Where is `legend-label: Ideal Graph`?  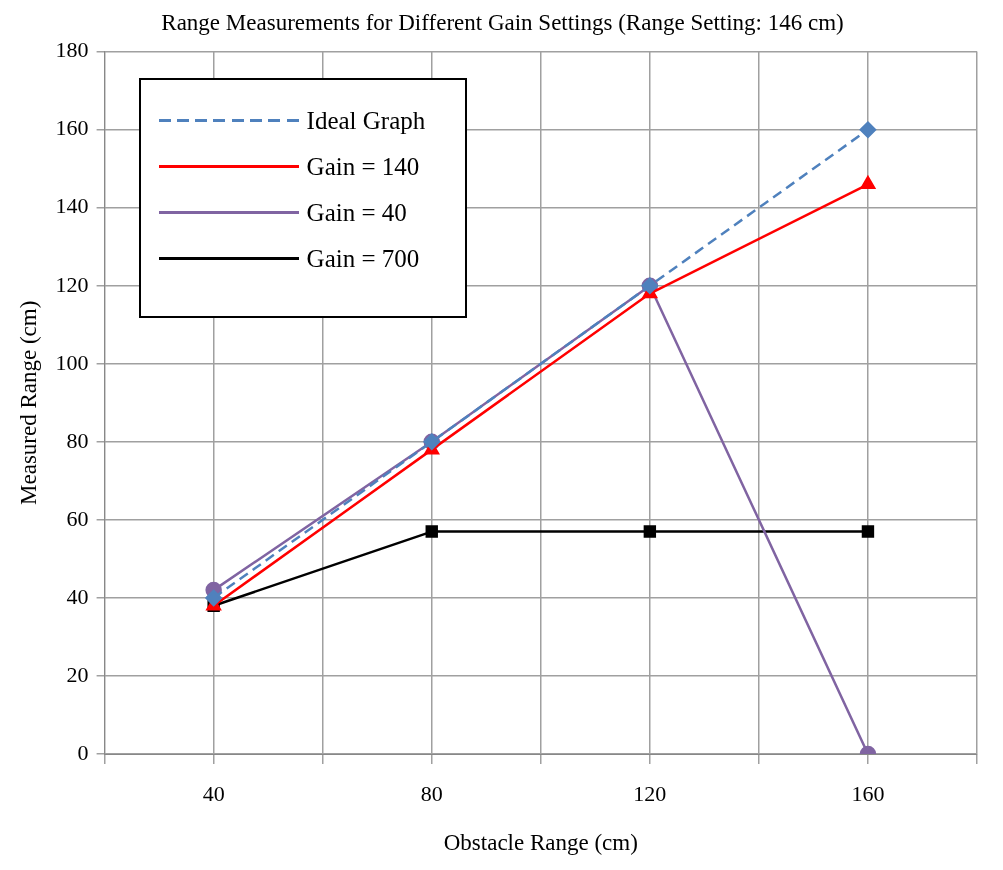
legend-label: Ideal Graph is located at coordinates (366, 120).